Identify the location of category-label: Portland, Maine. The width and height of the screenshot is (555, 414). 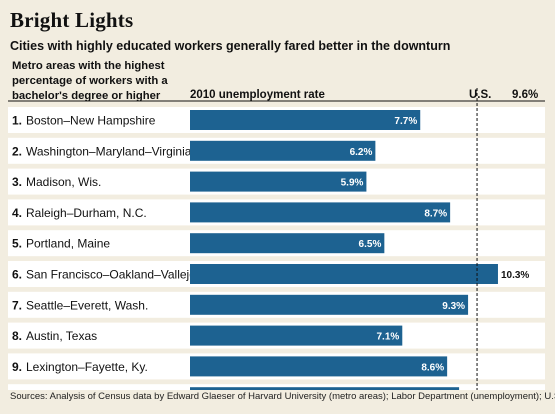
(68, 244).